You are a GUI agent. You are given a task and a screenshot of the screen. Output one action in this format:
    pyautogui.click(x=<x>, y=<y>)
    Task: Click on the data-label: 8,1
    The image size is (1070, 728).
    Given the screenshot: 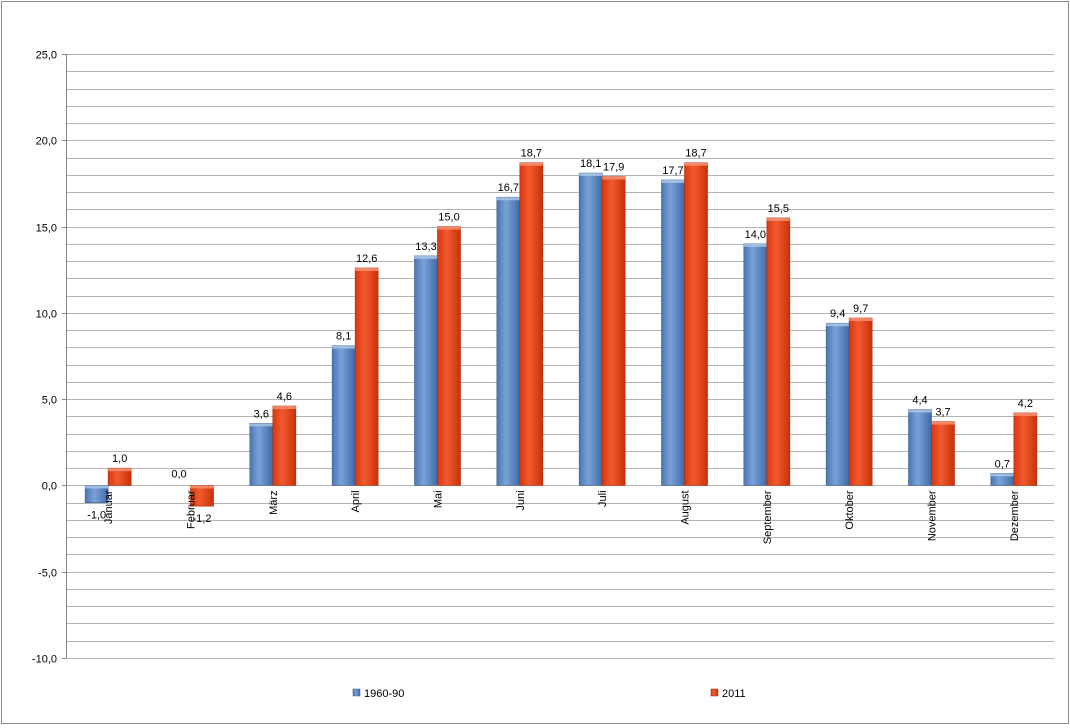 What is the action you would take?
    pyautogui.click(x=343, y=337)
    